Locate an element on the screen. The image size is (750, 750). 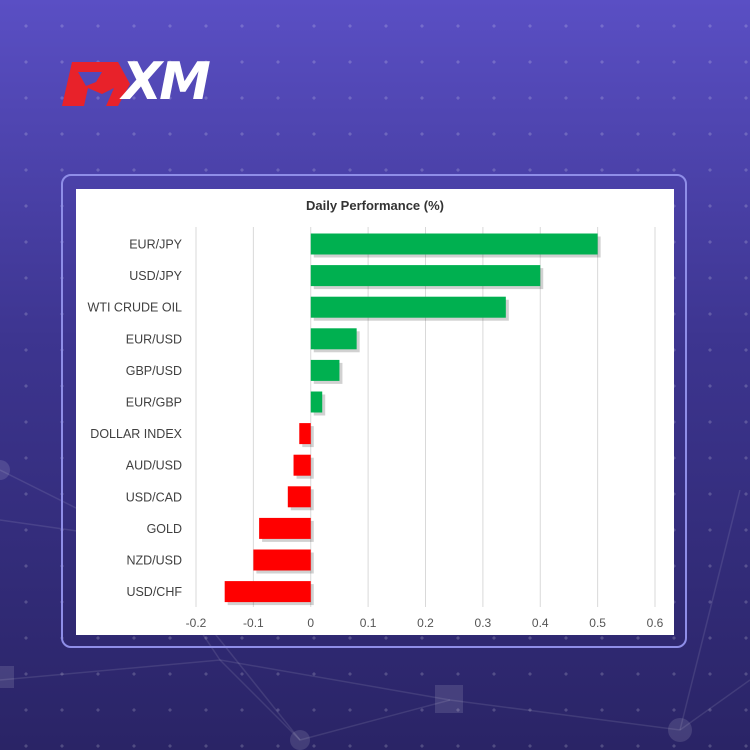
x-tick-label: 0 is located at coordinates (310, 623).